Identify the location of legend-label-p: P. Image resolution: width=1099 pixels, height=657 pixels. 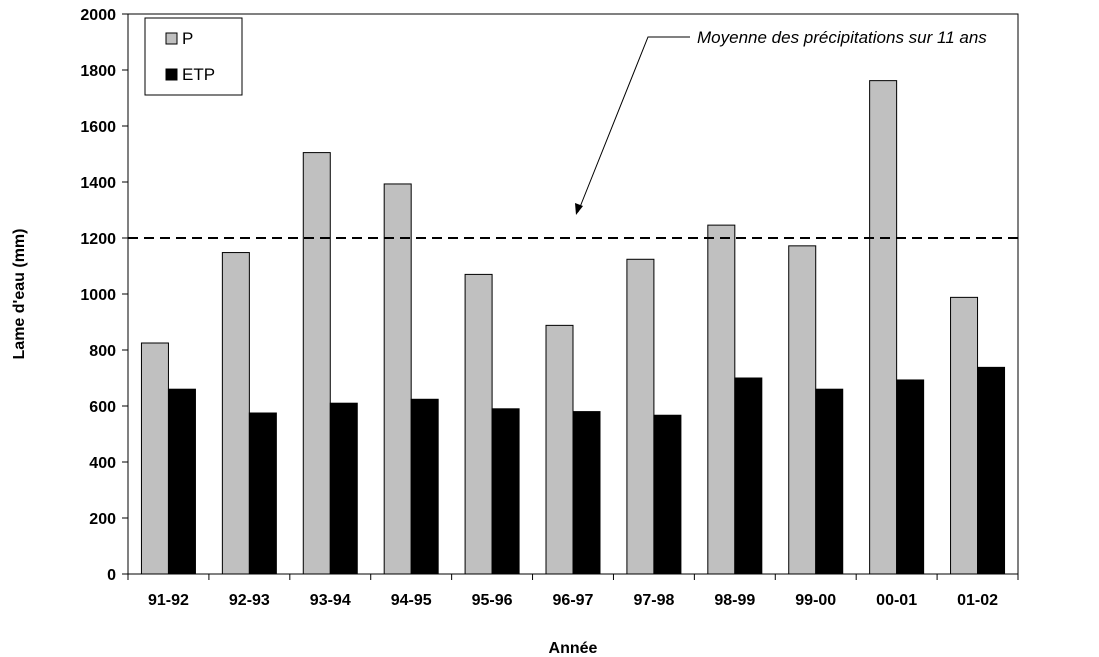
(187, 38).